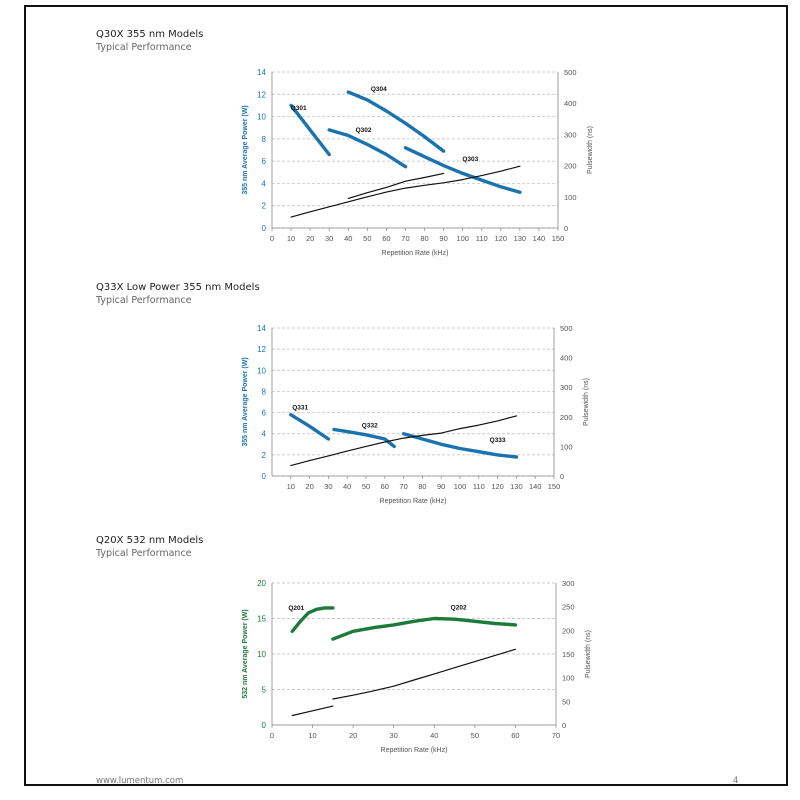  Describe the element at coordinates (379, 89) in the screenshot. I see `series-label: Q304` at that location.